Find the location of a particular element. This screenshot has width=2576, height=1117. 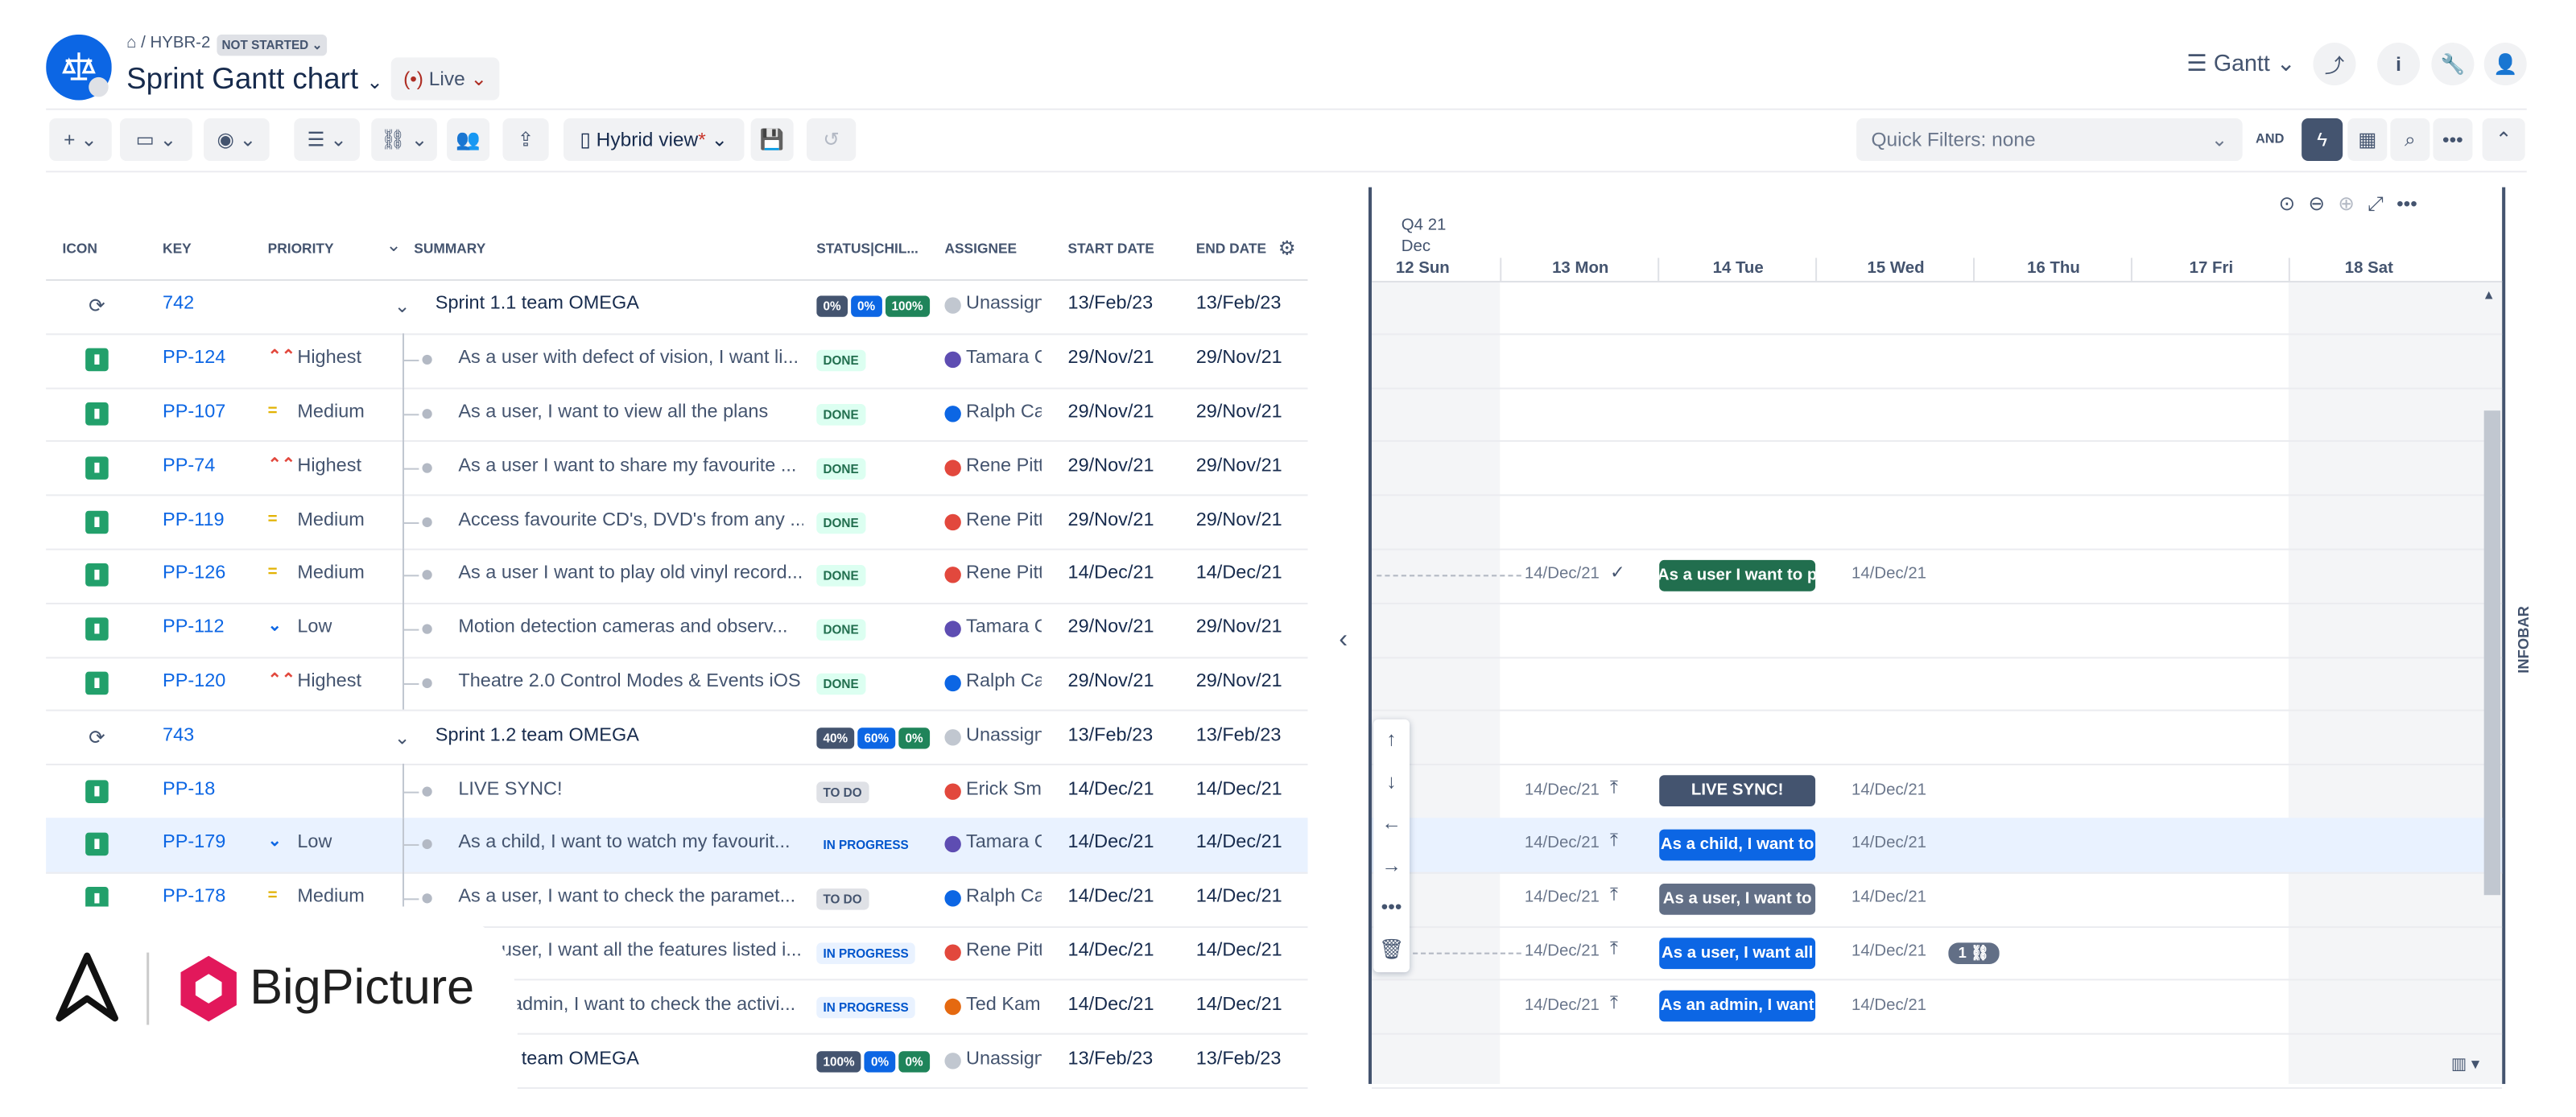

nav-toolbar: ↑ ↓ ← → ••• 🗑 is located at coordinates (1391, 846).